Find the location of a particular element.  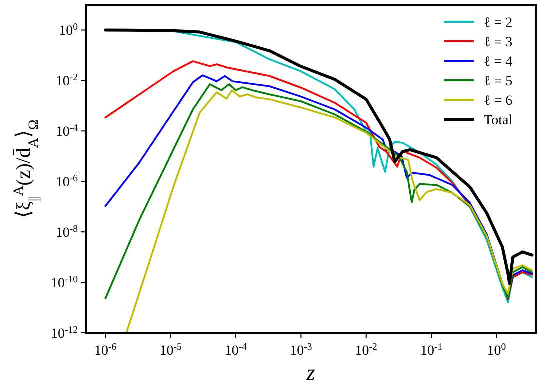

y-tick-label: 10$^{-8}$ is located at coordinates (67, 233).